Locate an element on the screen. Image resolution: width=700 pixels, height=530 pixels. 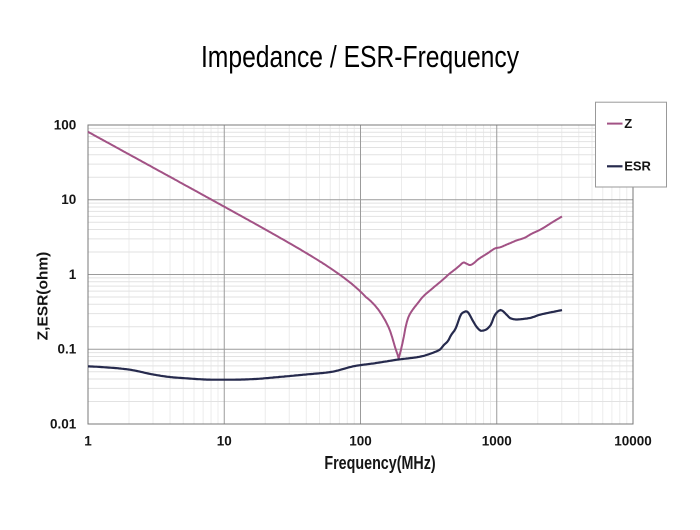
svg-text: 1000 is located at coordinates (497, 441).